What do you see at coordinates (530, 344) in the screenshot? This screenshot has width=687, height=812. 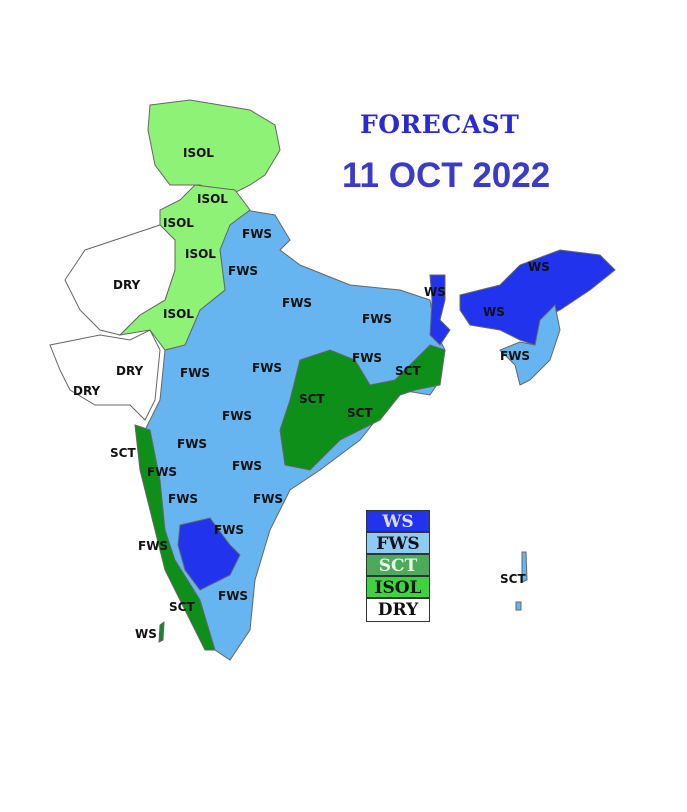 I see `region-northeast-fws` at bounding box center [530, 344].